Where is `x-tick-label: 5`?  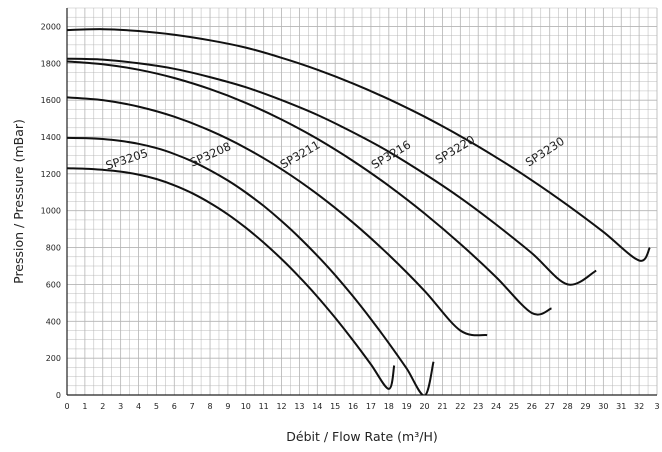 x-tick-label: 5 is located at coordinates (156, 406).